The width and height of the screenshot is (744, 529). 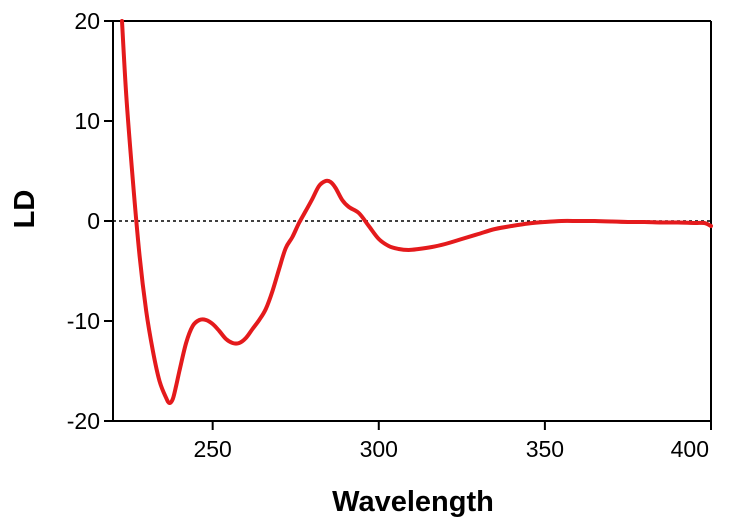 What do you see at coordinates (83, 421) in the screenshot?
I see `y-tick-label: -20` at bounding box center [83, 421].